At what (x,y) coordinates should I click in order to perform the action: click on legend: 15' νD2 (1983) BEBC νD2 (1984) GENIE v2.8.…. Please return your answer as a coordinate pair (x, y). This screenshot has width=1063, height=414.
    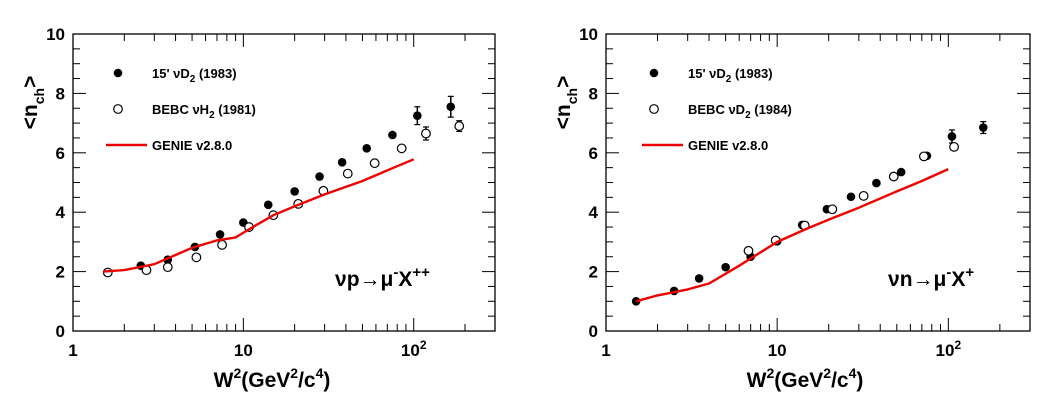
    Looking at the image, I should click on (717, 109).